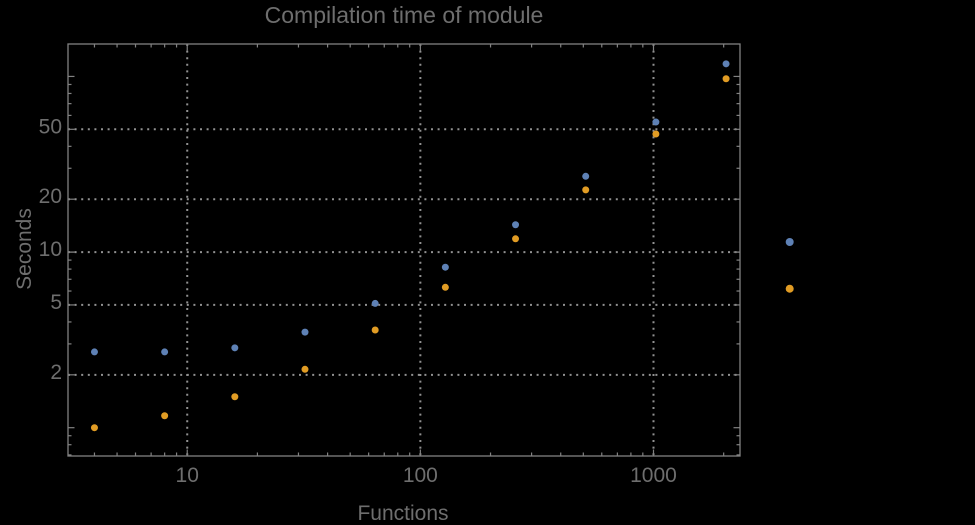  What do you see at coordinates (403, 513) in the screenshot?
I see `x-axis-label: Functions` at bounding box center [403, 513].